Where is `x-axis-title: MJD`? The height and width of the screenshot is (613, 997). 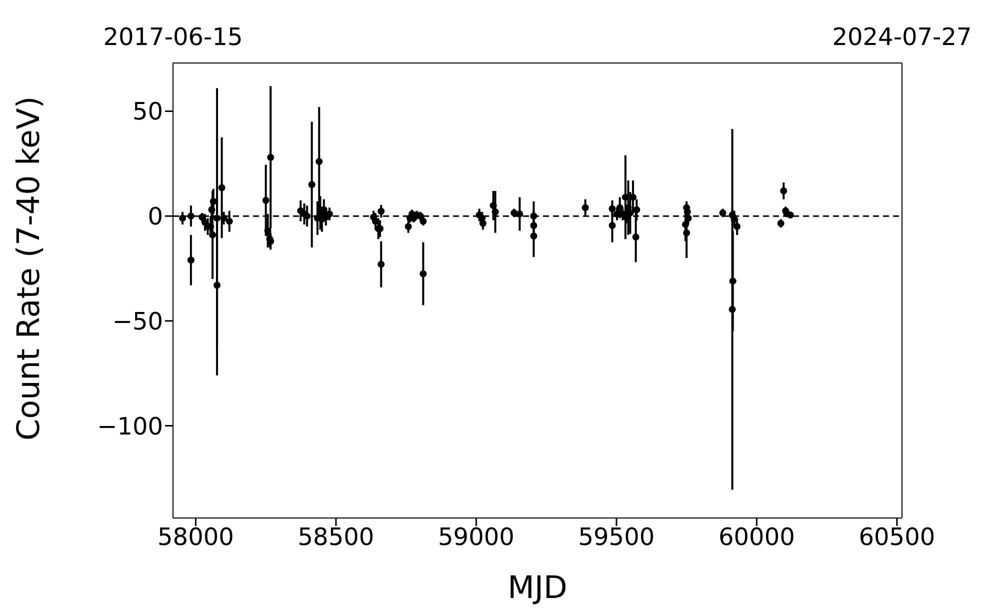 x-axis-title: MJD is located at coordinates (538, 588).